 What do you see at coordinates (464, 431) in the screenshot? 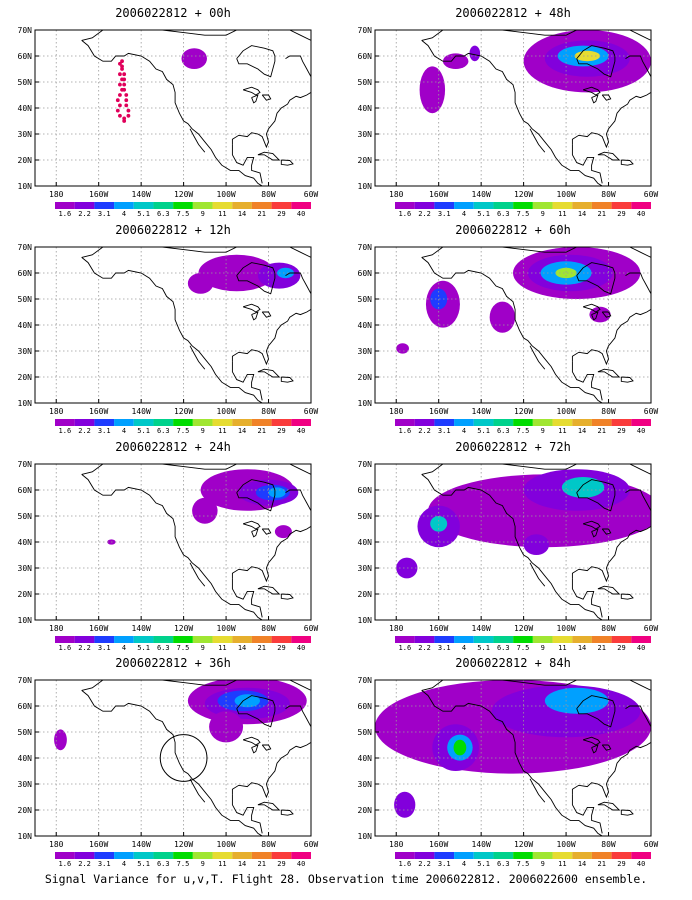
I see `colorbar-label: 4` at bounding box center [464, 431].